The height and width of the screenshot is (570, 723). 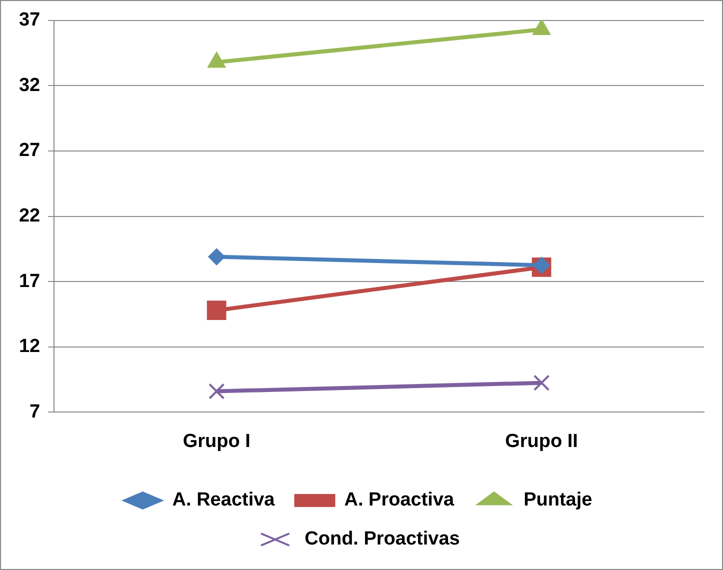 I want to click on x-tick-label: Grupo I, so click(x=216, y=441).